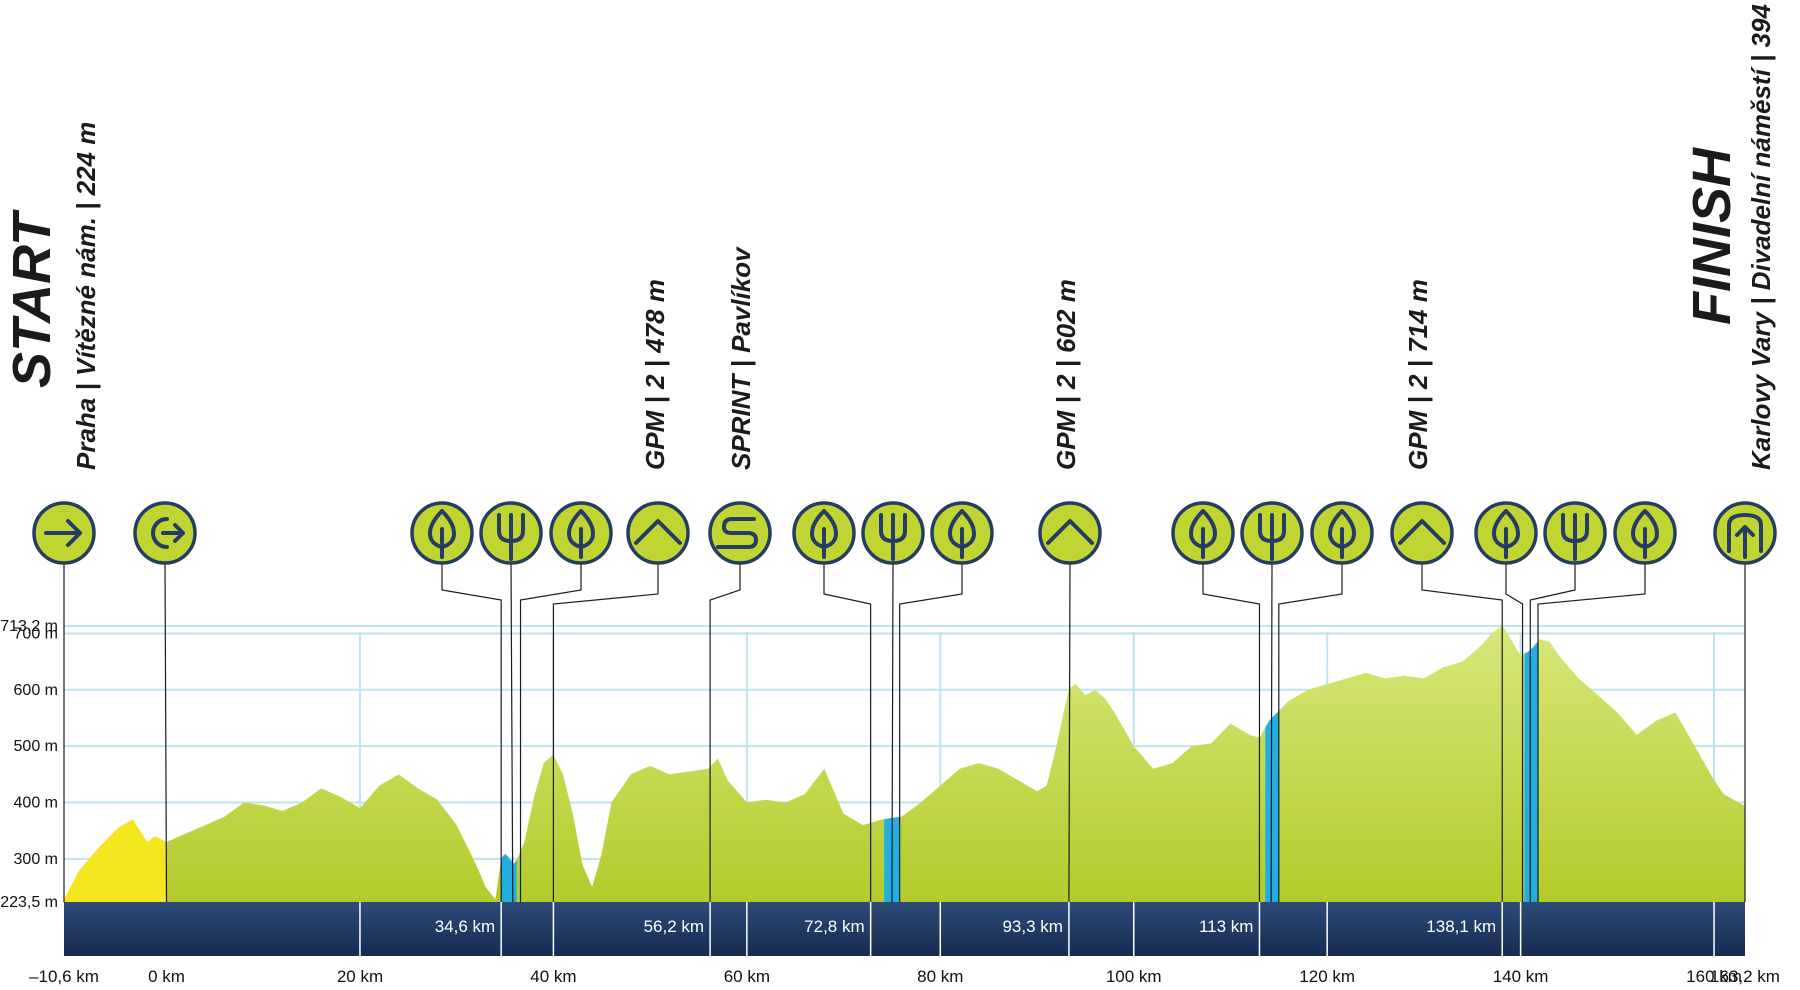  I want to click on x-tick-label: 80 km, so click(940, 976).